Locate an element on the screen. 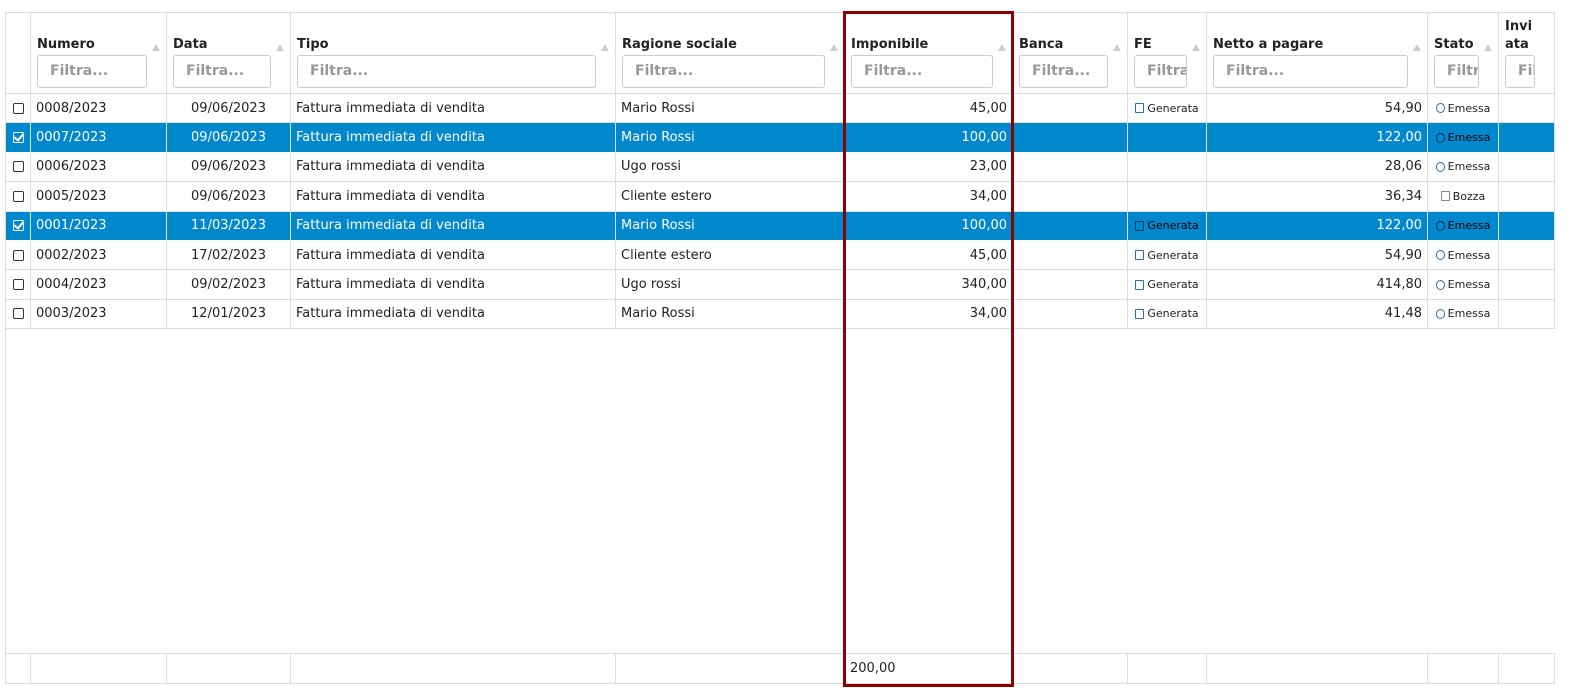 This screenshot has width=1583, height=700. cell-text: 34,00 is located at coordinates (988, 314).